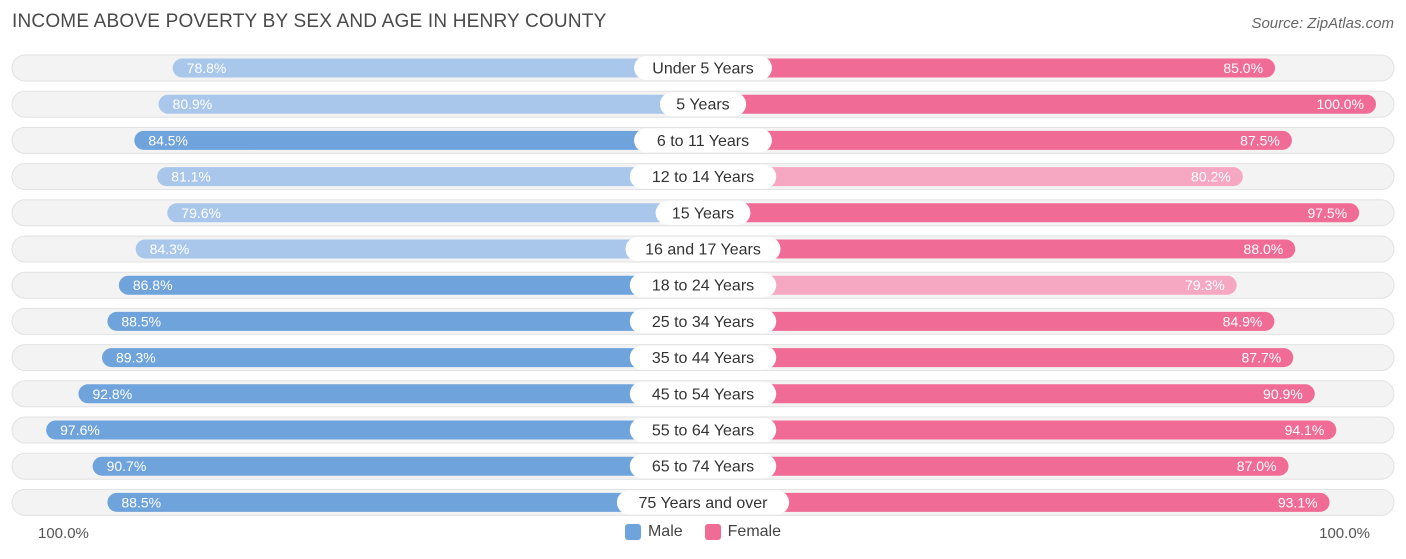 The height and width of the screenshot is (559, 1406). What do you see at coordinates (703, 532) in the screenshot?
I see `legend: Male Female` at bounding box center [703, 532].